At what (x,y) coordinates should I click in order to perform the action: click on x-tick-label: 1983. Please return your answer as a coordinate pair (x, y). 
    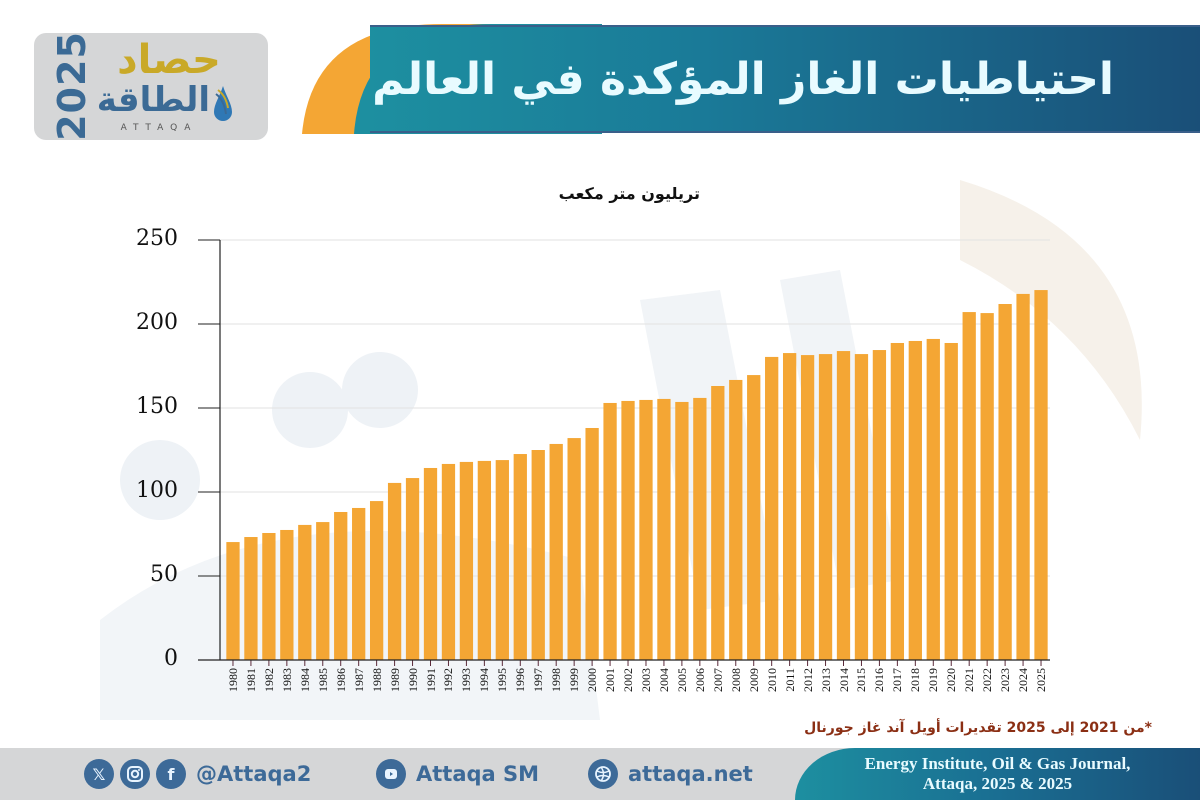
    Looking at the image, I should click on (286, 680).